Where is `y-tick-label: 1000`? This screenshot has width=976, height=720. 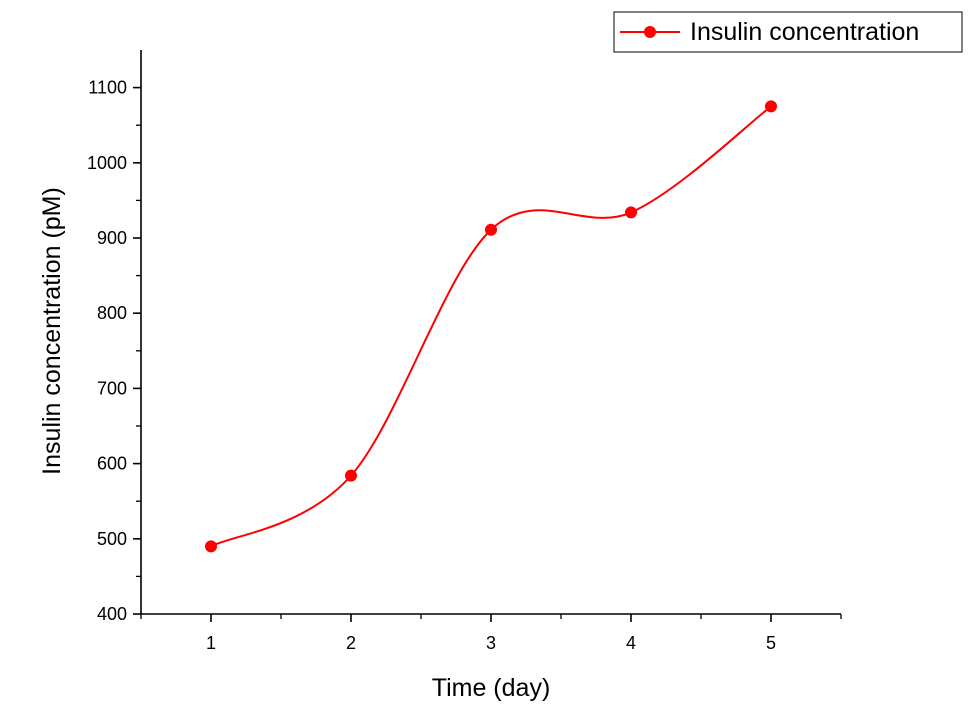 y-tick-label: 1000 is located at coordinates (107, 163).